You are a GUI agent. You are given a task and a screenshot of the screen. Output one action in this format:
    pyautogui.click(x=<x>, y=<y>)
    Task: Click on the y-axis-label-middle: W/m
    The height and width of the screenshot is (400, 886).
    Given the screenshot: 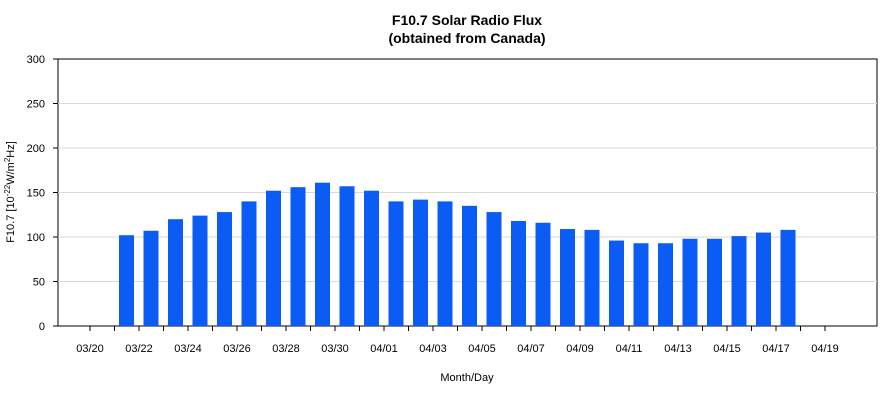 What is the action you would take?
    pyautogui.click(x=11, y=173)
    